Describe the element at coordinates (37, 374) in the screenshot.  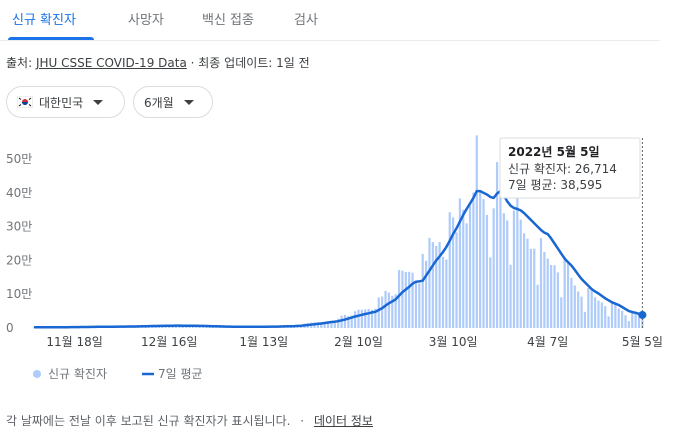
I see `legend-swatch` at that location.